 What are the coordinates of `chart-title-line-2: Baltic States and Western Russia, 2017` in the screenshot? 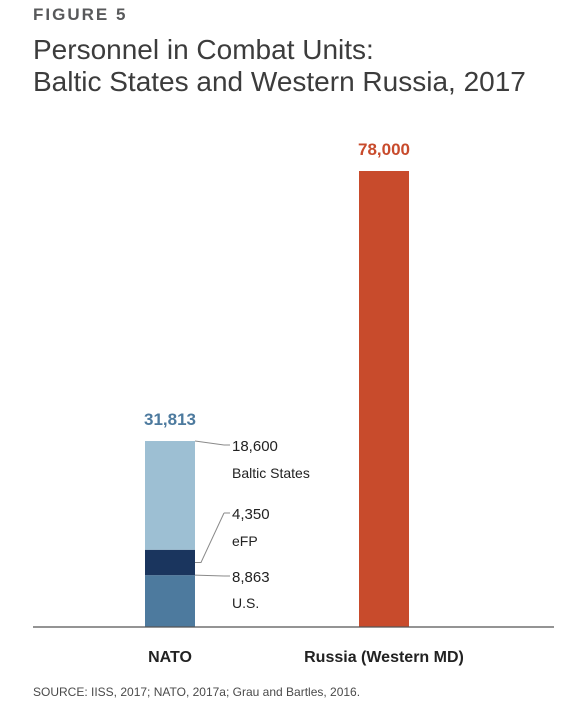 It's located at (279, 81).